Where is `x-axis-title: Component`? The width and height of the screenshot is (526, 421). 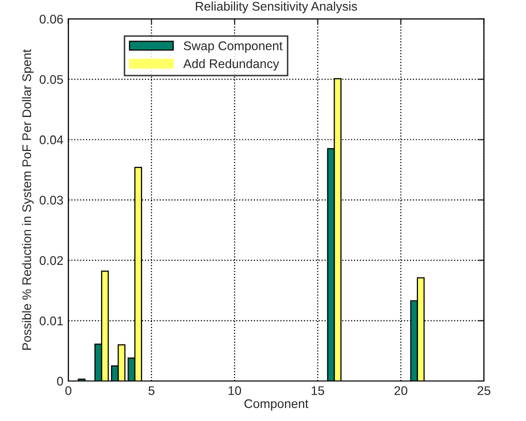 x-axis-title: Component is located at coordinates (276, 405).